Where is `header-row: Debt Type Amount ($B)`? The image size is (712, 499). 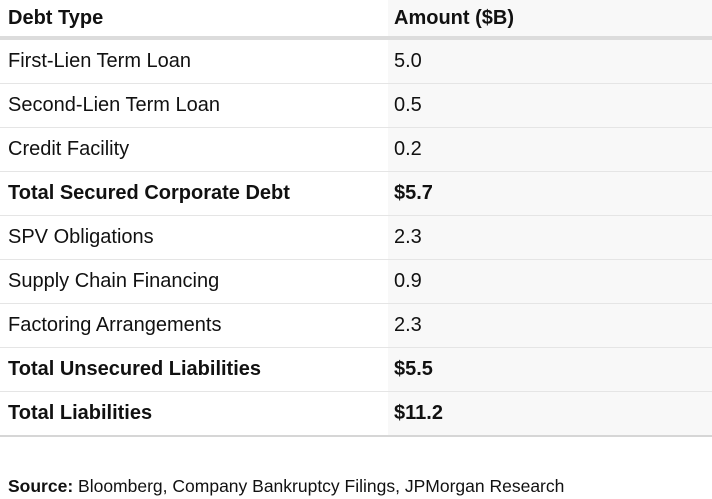
header-row: Debt Type Amount ($B) is located at coordinates (356, 20).